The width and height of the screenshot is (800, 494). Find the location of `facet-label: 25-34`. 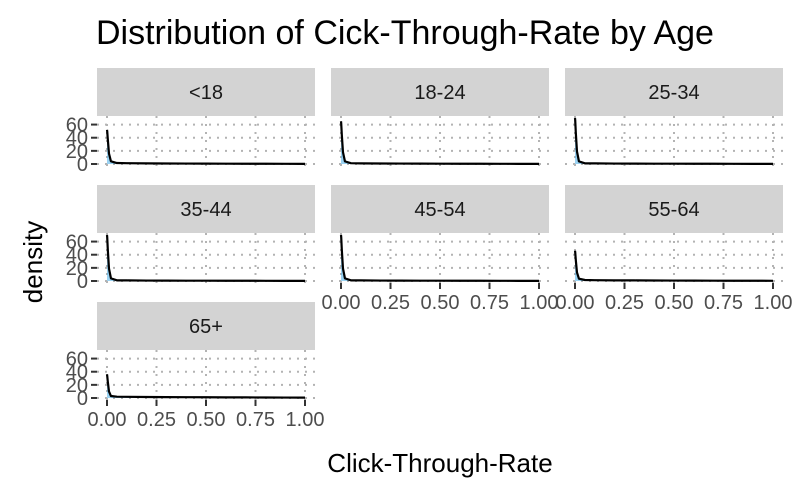

facet-label: 25-34 is located at coordinates (673, 93).